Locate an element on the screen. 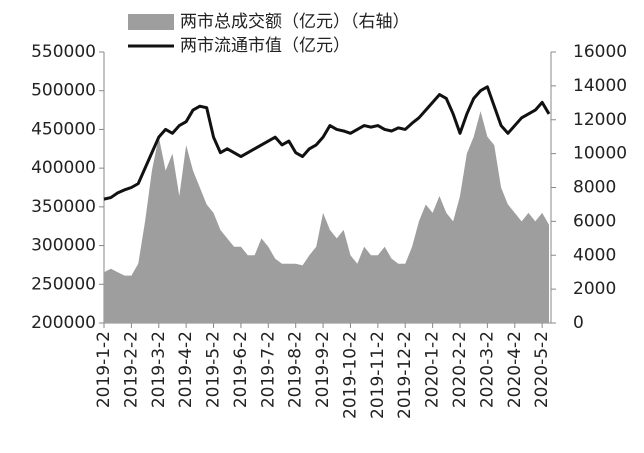 Image resolution: width=644 pixels, height=453 pixels. y2-tick-label: 4000 is located at coordinates (594, 255).